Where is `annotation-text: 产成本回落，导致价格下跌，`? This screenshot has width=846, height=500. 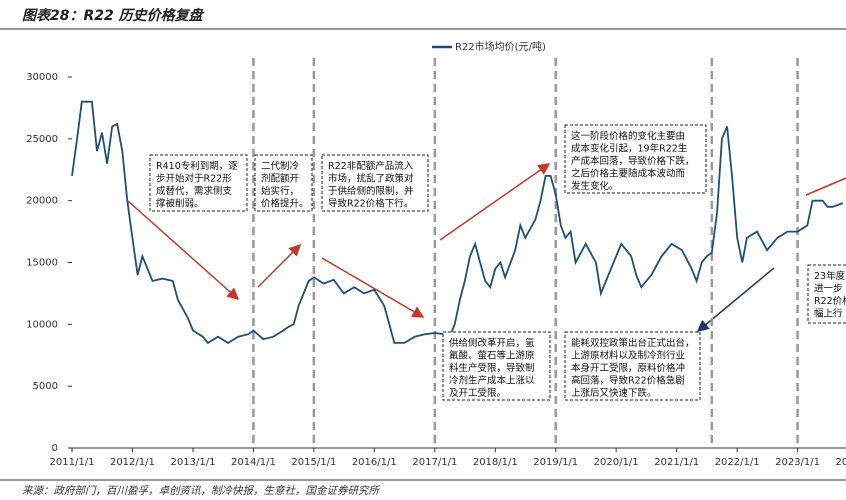
annotation-text: 产成本回落，导致价格下跌， is located at coordinates (633, 161).